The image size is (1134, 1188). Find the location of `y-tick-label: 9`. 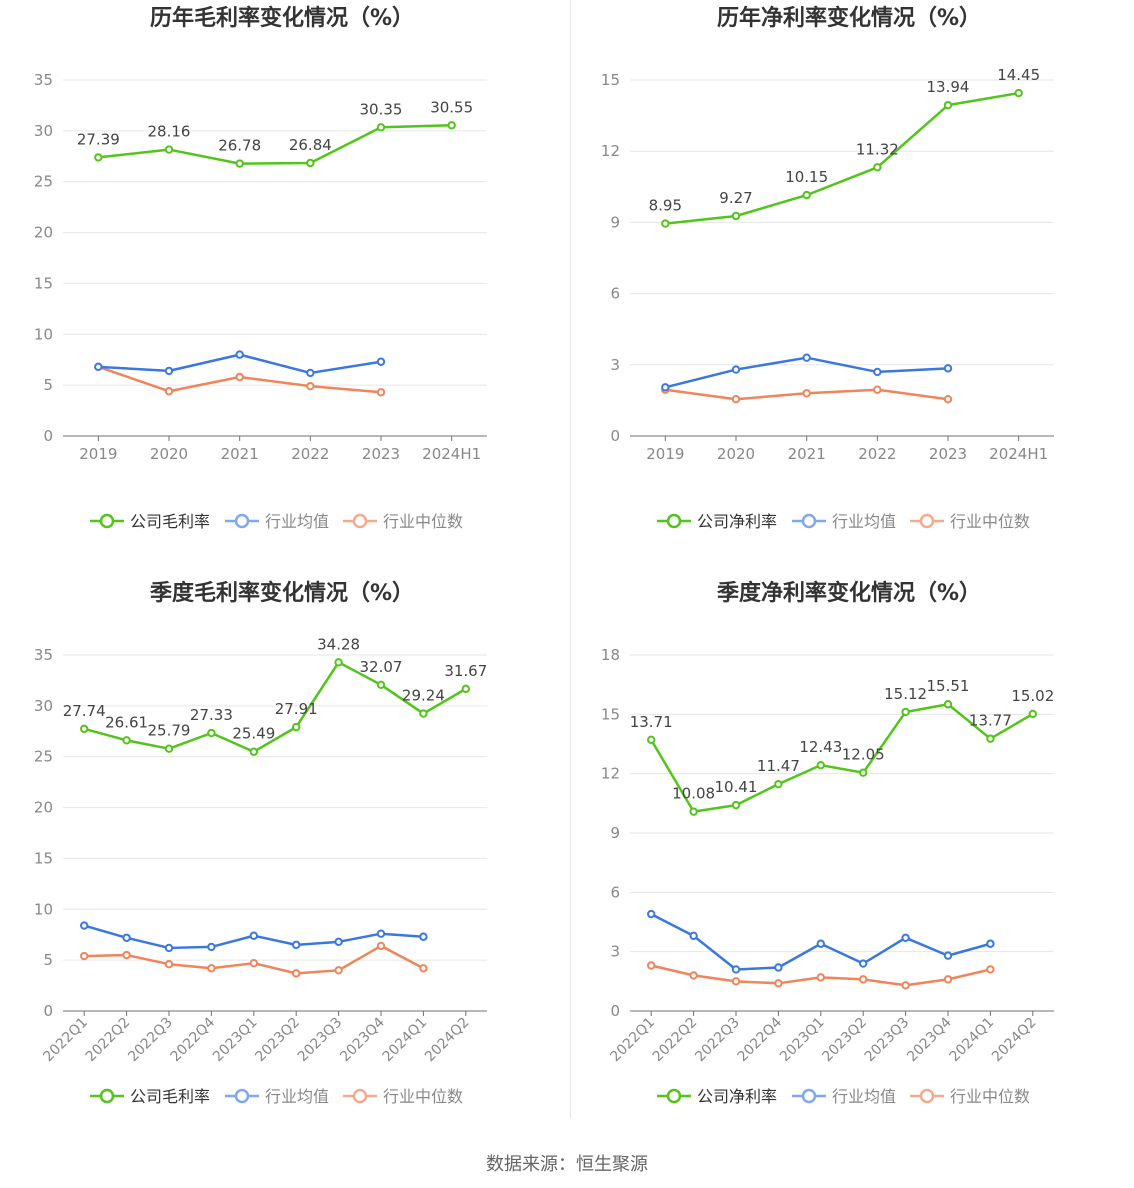

y-tick-label: 9 is located at coordinates (615, 833).